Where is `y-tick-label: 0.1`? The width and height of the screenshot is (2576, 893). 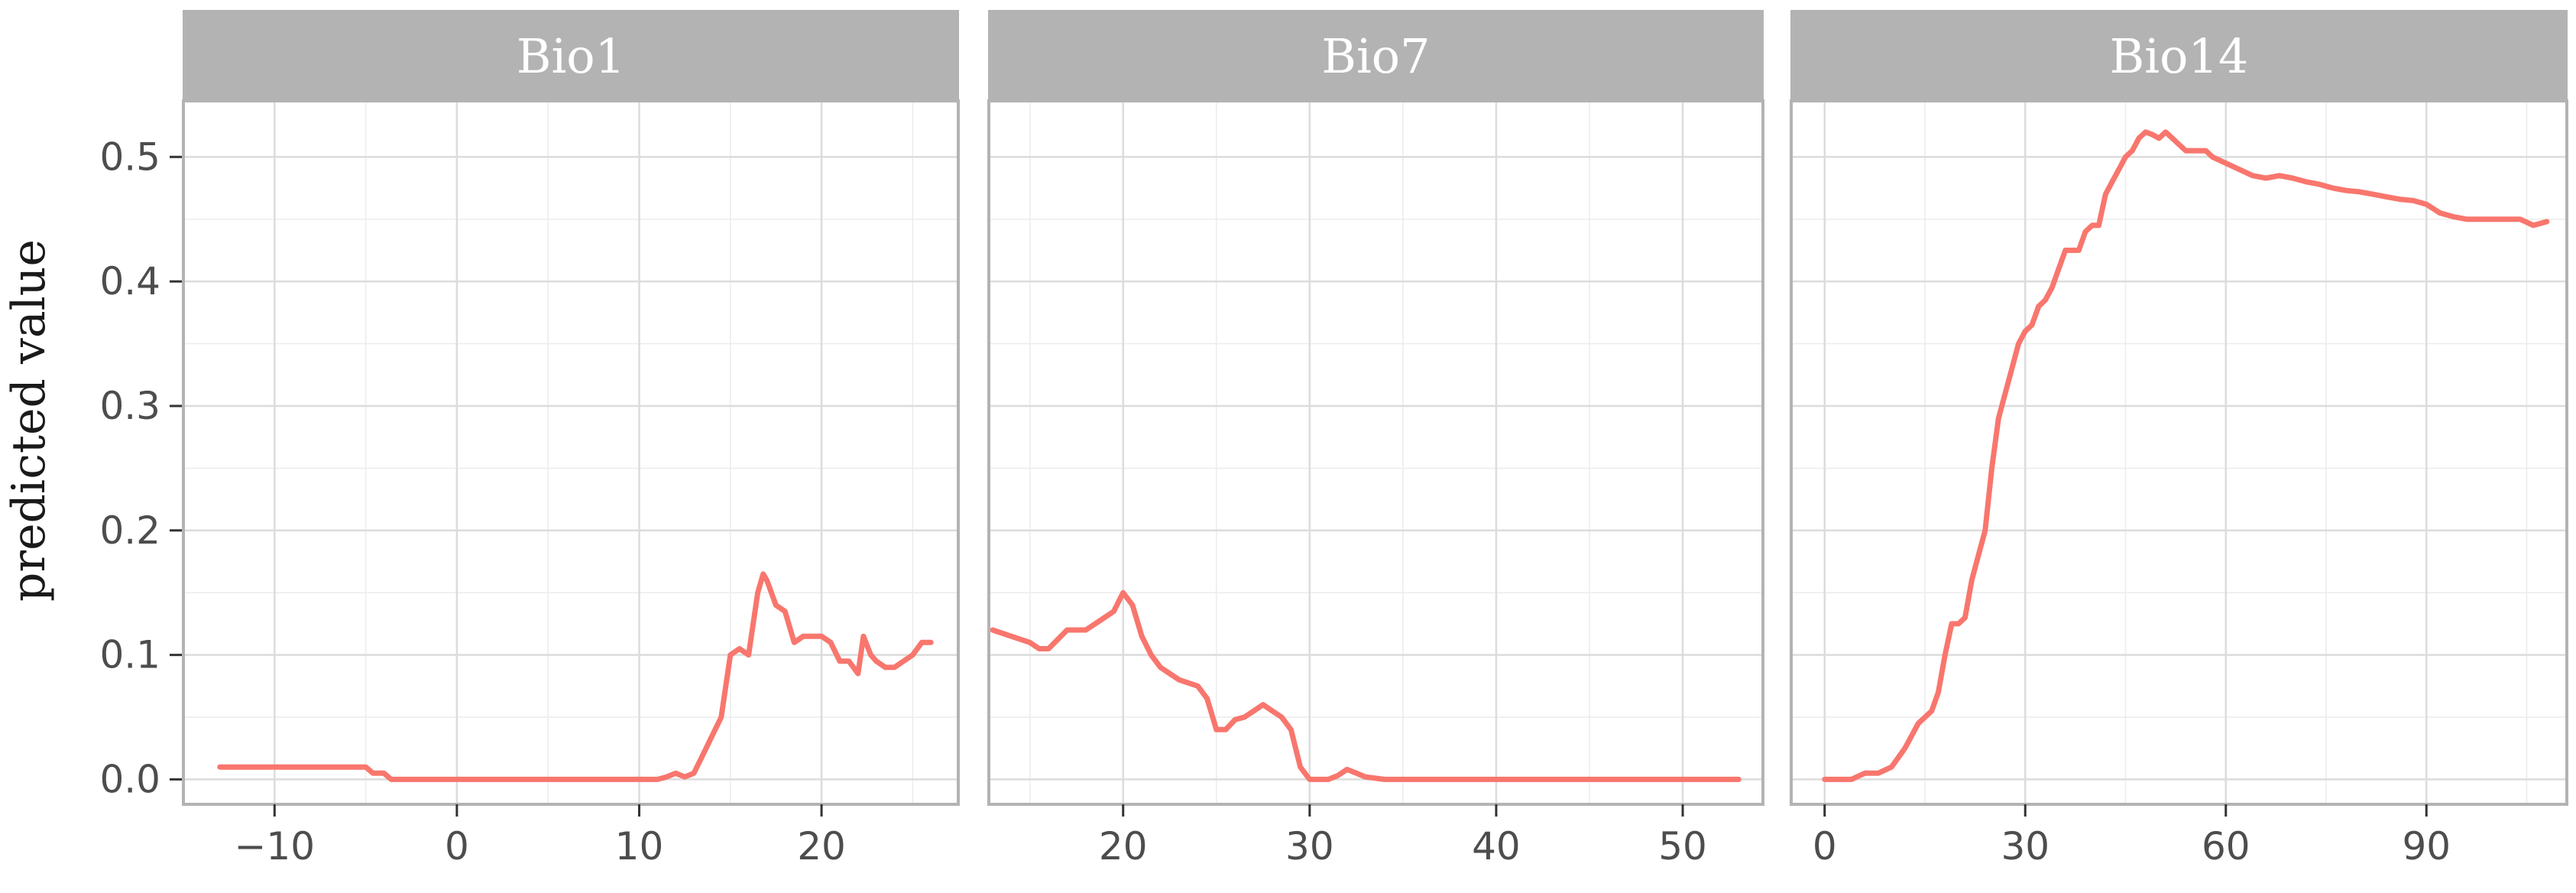
y-tick-label: 0.1 is located at coordinates (129, 655).